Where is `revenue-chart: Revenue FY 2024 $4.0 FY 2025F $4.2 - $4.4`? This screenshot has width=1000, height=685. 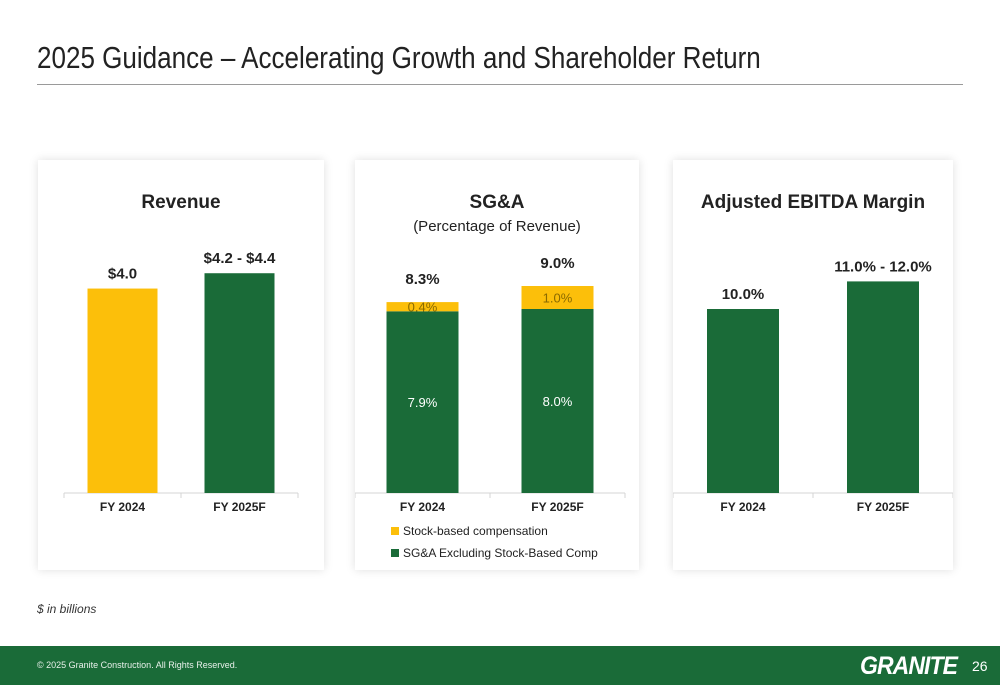 revenue-chart: Revenue FY 2024 $4.0 FY 2025F $4.2 - $4.4 is located at coordinates (181, 353).